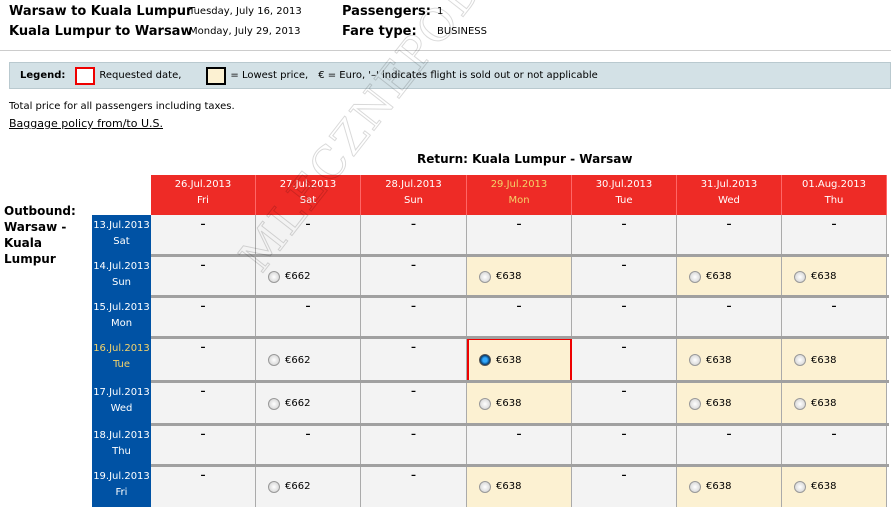 This screenshot has height=509, width=891. Describe the element at coordinates (121, 486) in the screenshot. I see `outbound-date-label: 19.Jul.2013 Fri` at that location.